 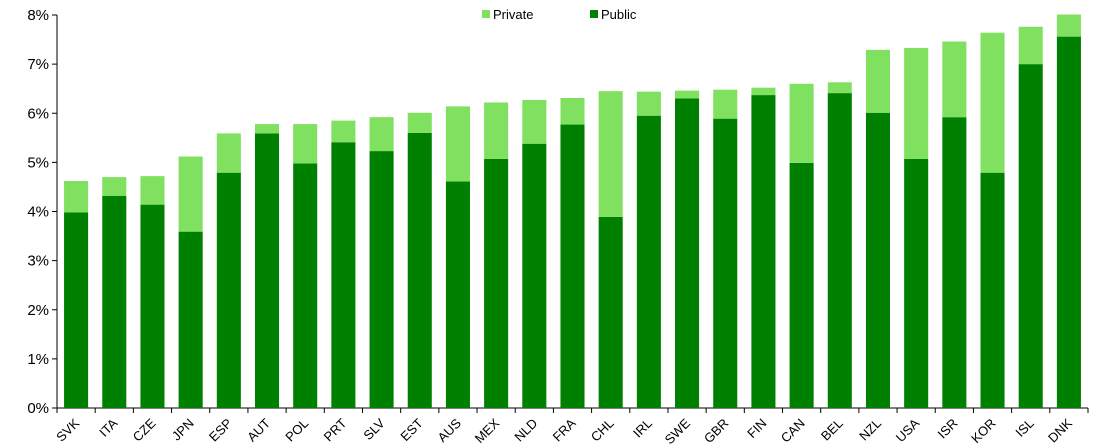 I want to click on x-tick-label: ITA, so click(x=108, y=427).